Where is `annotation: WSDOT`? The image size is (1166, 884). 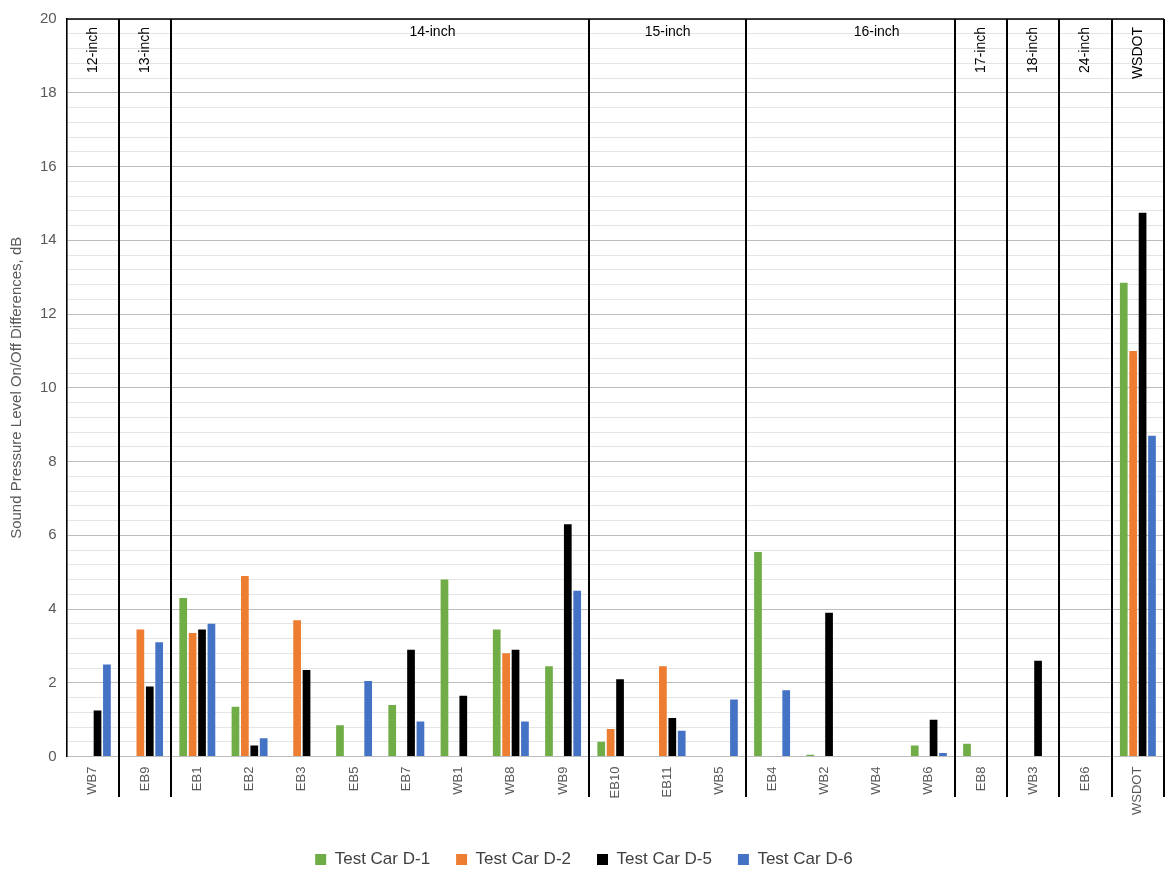 annotation: WSDOT is located at coordinates (1136, 53).